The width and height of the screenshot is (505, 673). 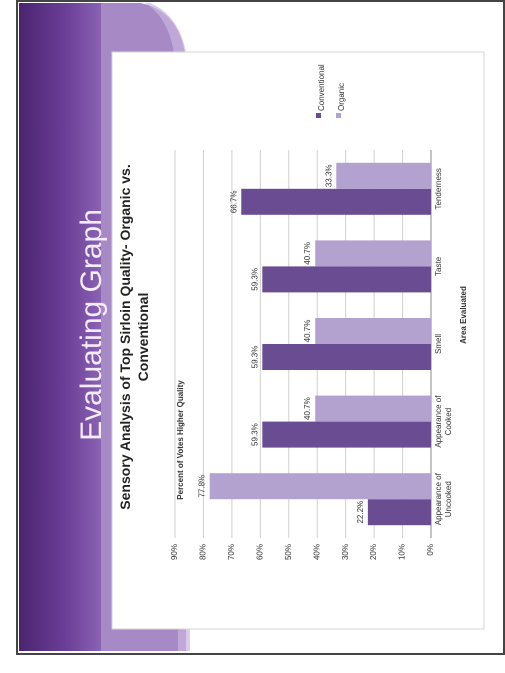 What do you see at coordinates (203, 552) in the screenshot?
I see `y-tick-label: 80%` at bounding box center [203, 552].